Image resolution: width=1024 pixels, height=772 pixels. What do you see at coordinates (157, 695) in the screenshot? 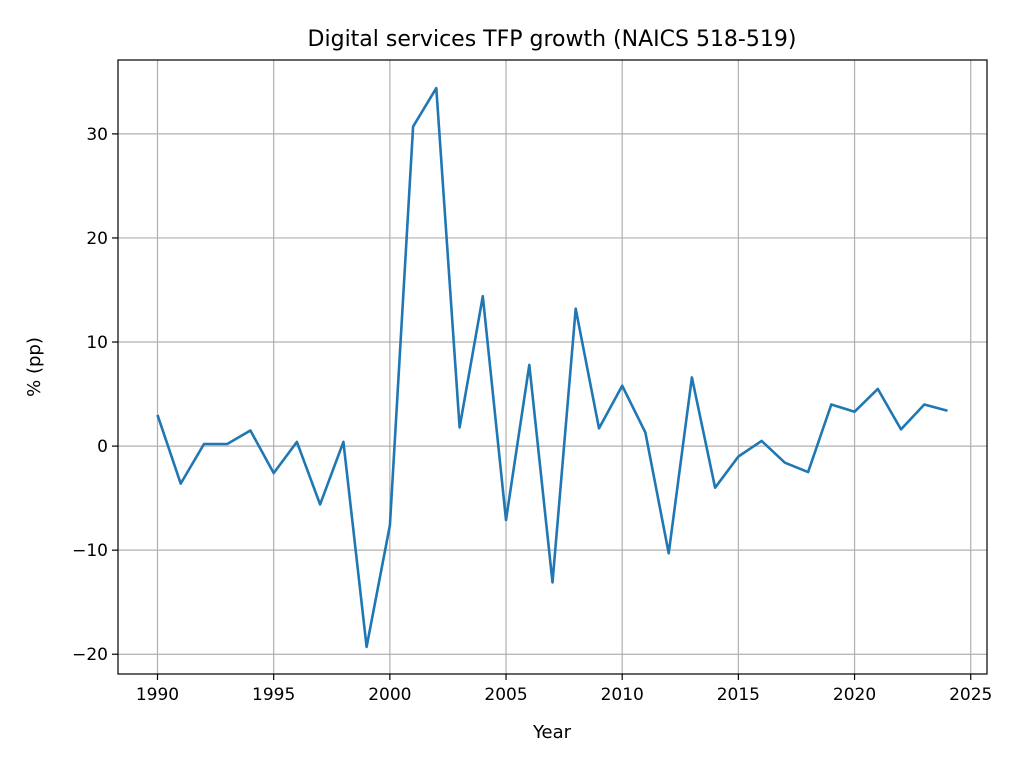
I see `x-tick-label: 1990` at bounding box center [157, 695].